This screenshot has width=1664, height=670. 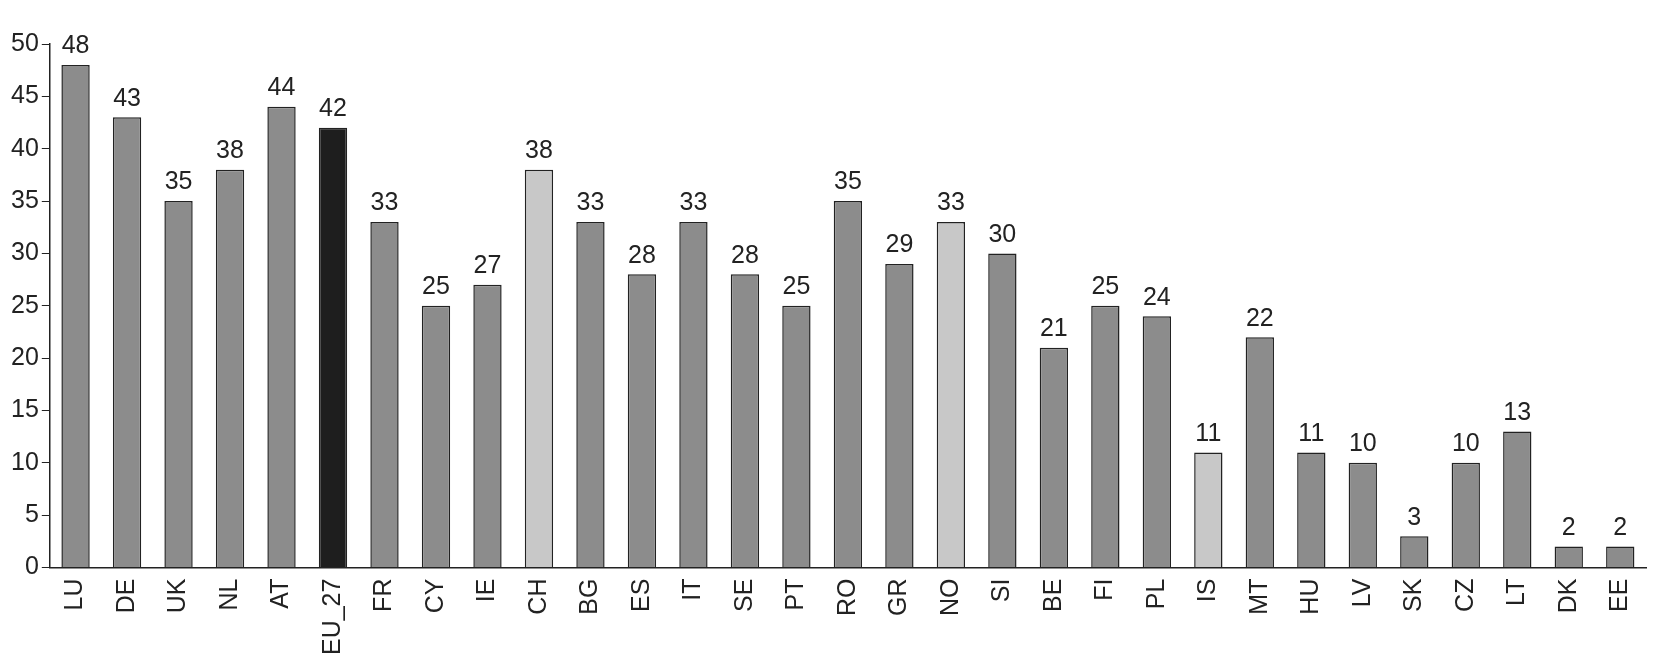 I want to click on data-label: 44, so click(x=281, y=86).